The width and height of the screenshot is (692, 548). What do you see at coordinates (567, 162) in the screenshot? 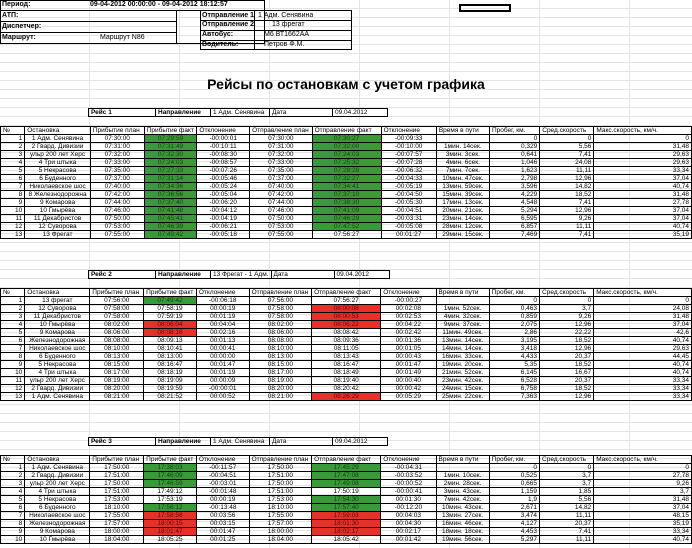
I see `table-cell: 24,08` at bounding box center [567, 162].